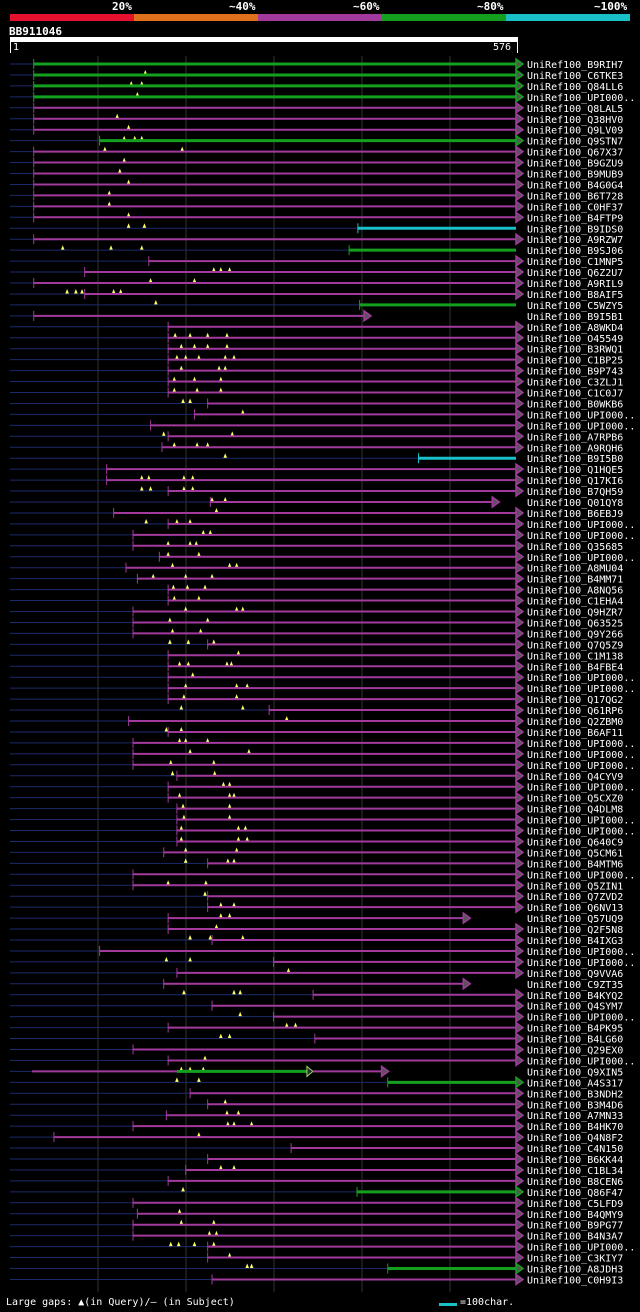 The width and height of the screenshot is (640, 1312). Describe the element at coordinates (575, 1029) in the screenshot. I see `hit-id-label: UniRef100_B4PK95` at that location.